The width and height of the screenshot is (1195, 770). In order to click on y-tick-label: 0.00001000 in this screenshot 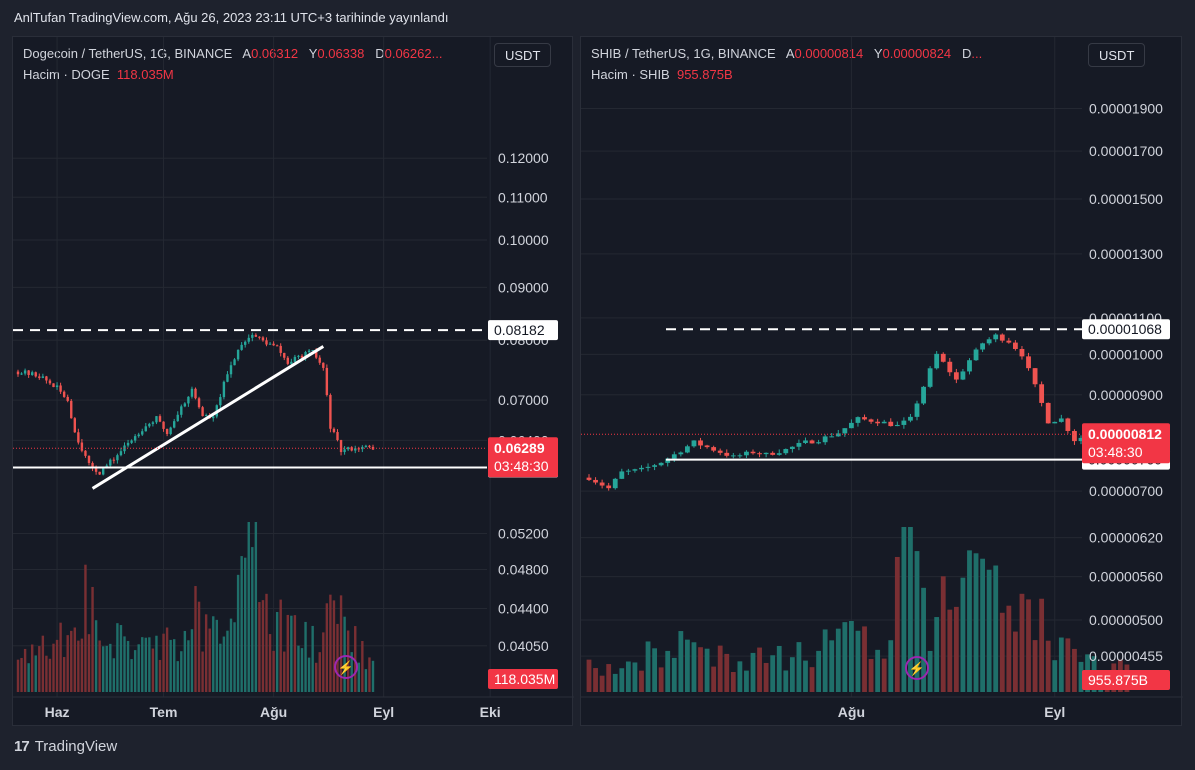, I will do `click(1126, 354)`.